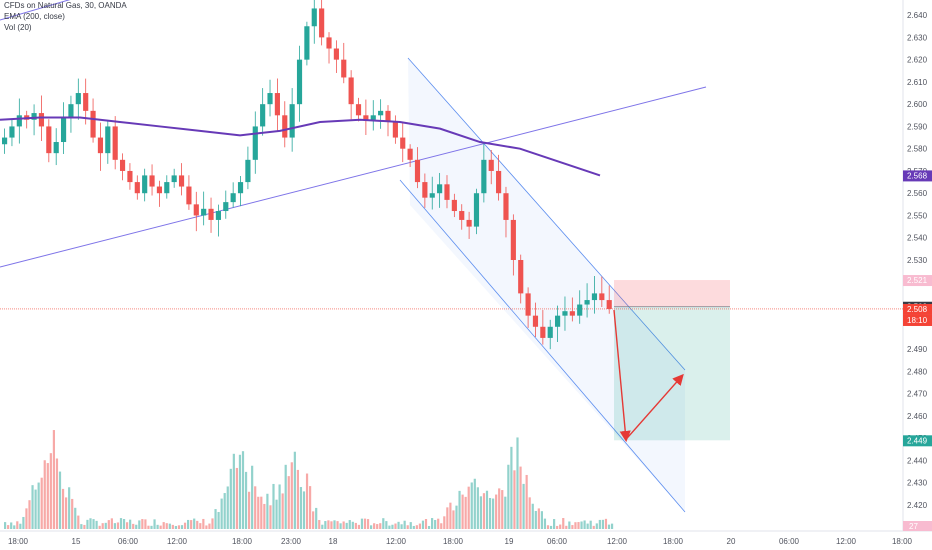 This screenshot has height=550, width=932. I want to click on trendline-upper, so click(60, 10).